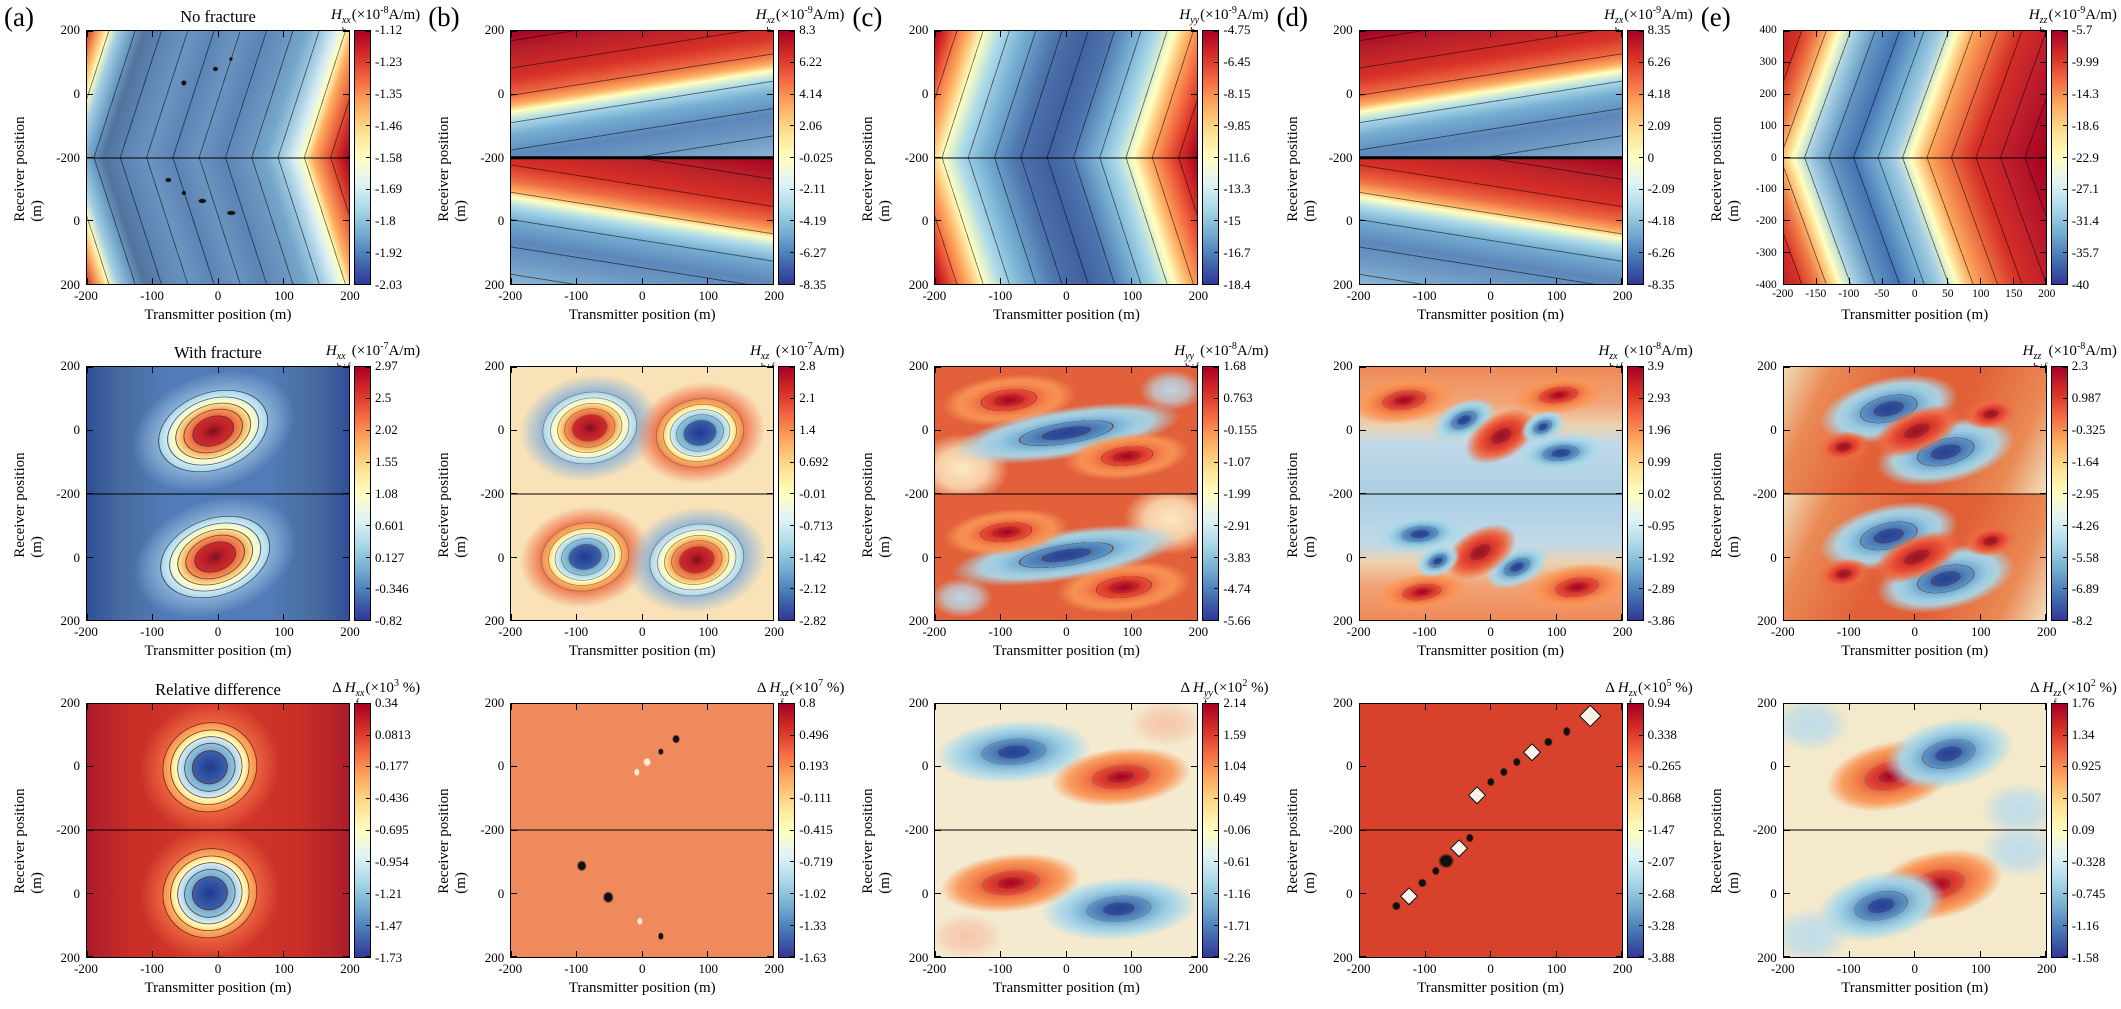 The image size is (2121, 1009). Describe the element at coordinates (2085, 157) in the screenshot. I see `colorbar-tick-label: -22.9` at that location.